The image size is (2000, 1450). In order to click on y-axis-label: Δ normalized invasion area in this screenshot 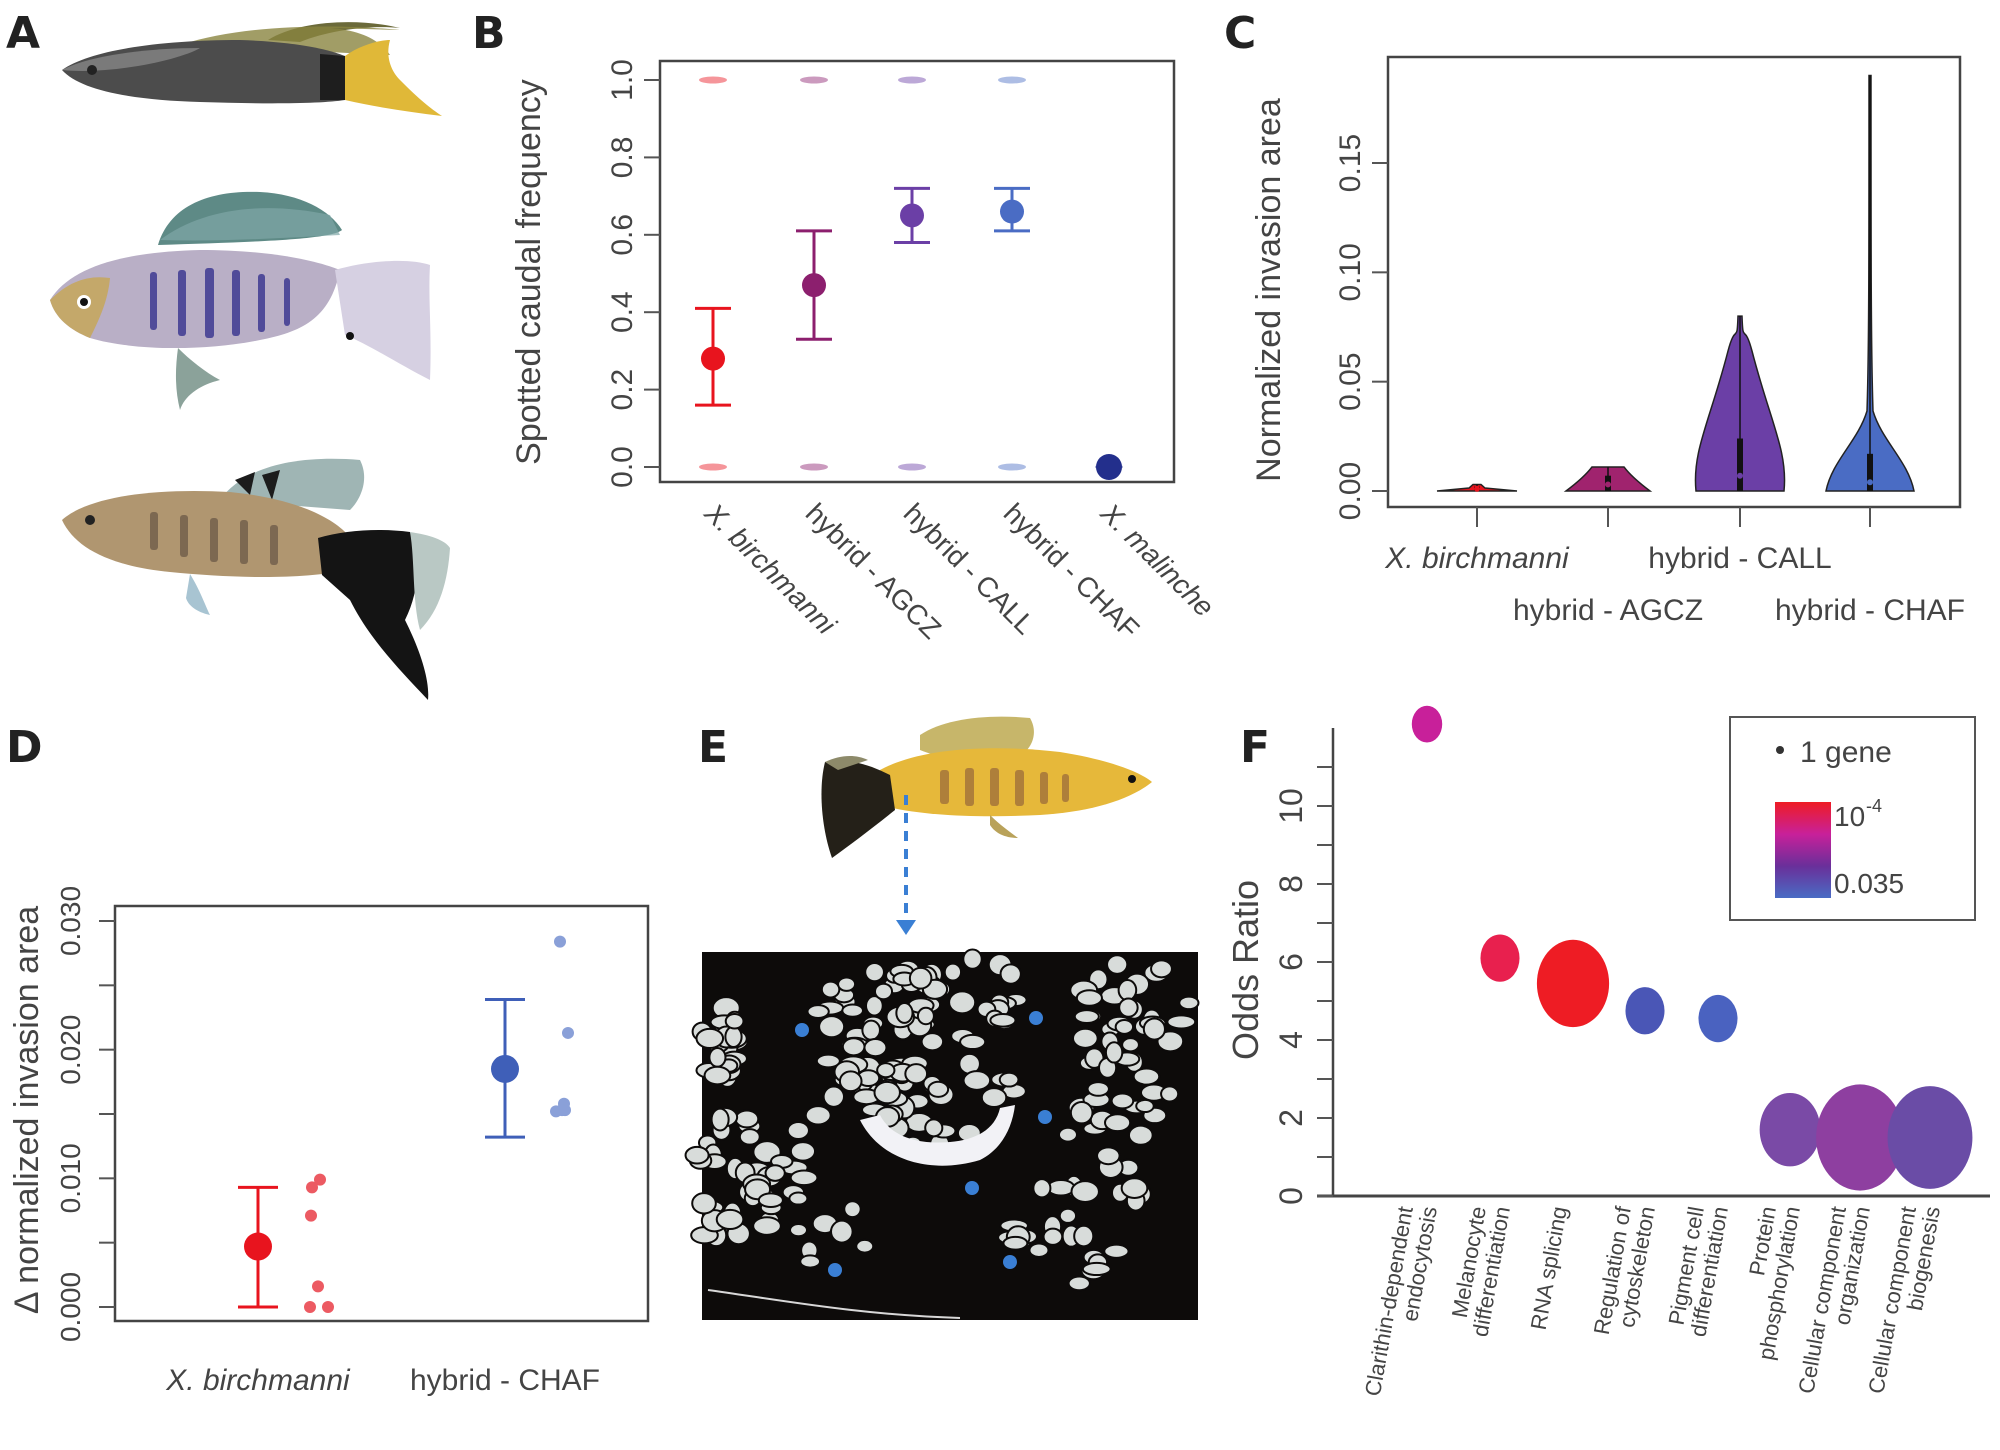, I will do `click(27, 1110)`.